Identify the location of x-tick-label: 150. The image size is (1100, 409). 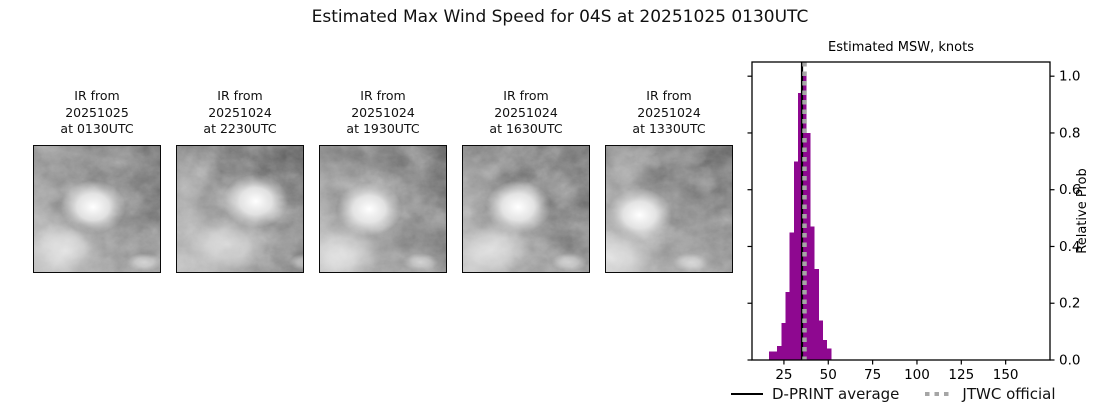
(1006, 374).